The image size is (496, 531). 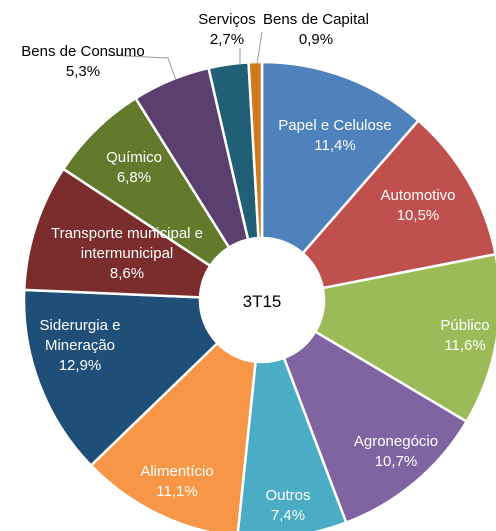 I want to click on value-label: 0,9%, so click(x=316, y=39).